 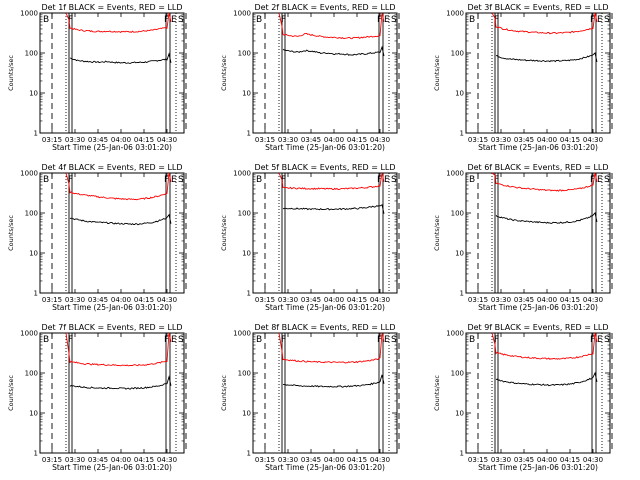 I want to click on panel-title: Det 2f BLACK = Events, RED = LLD, so click(x=324, y=7).